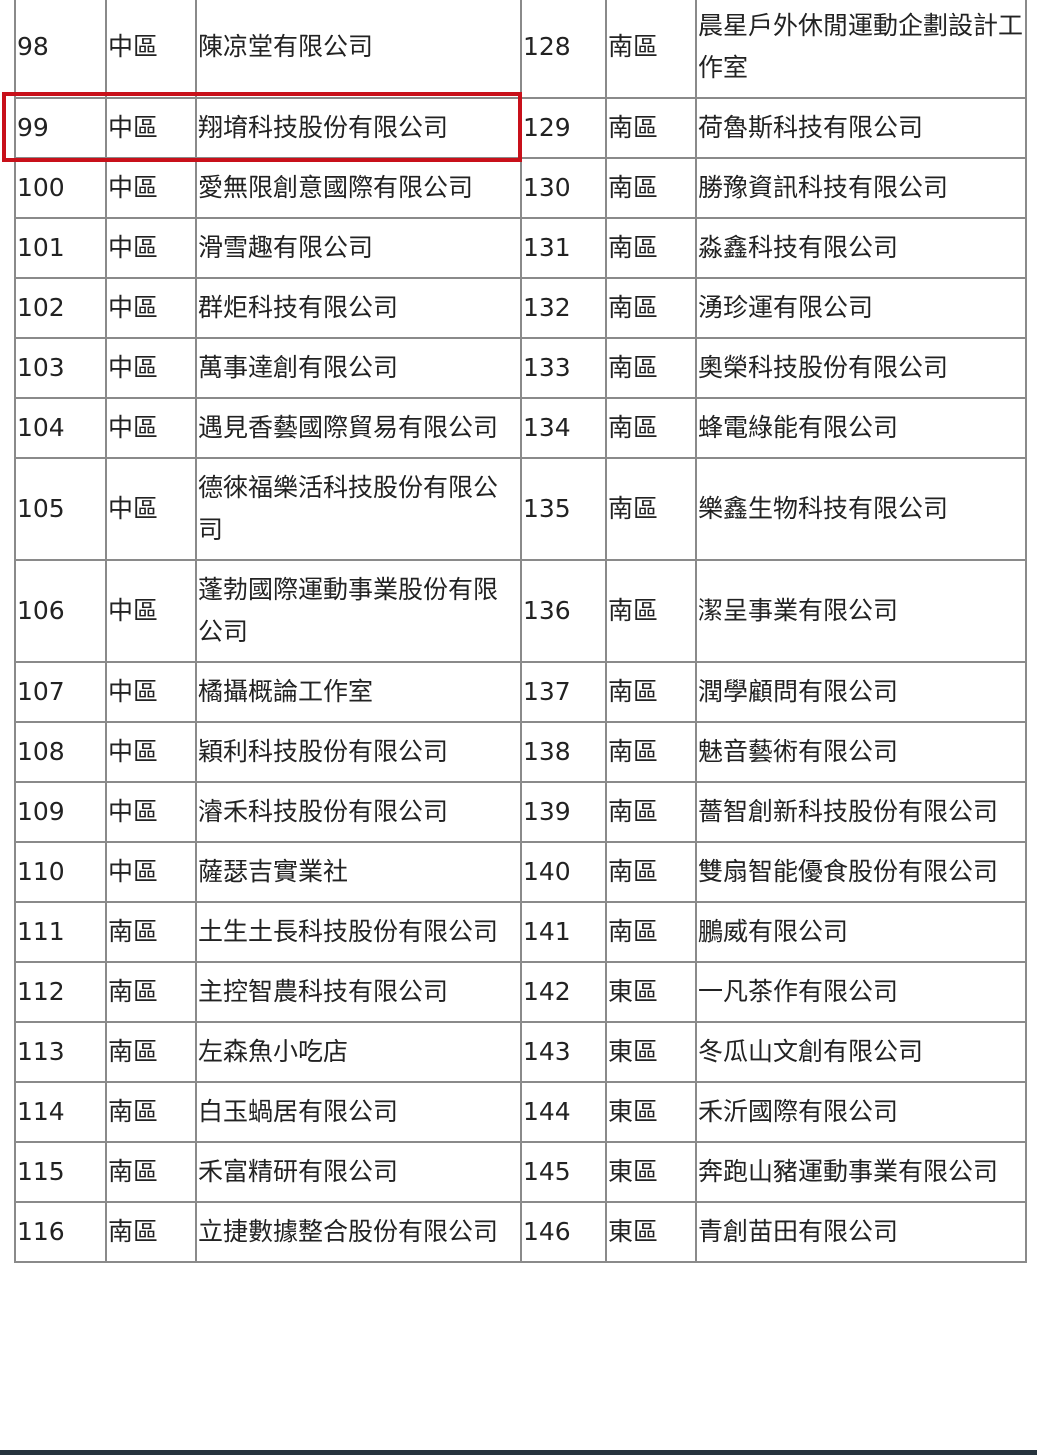 The width and height of the screenshot is (1037, 1455). I want to click on right-number-cell: 131, so click(563, 248).